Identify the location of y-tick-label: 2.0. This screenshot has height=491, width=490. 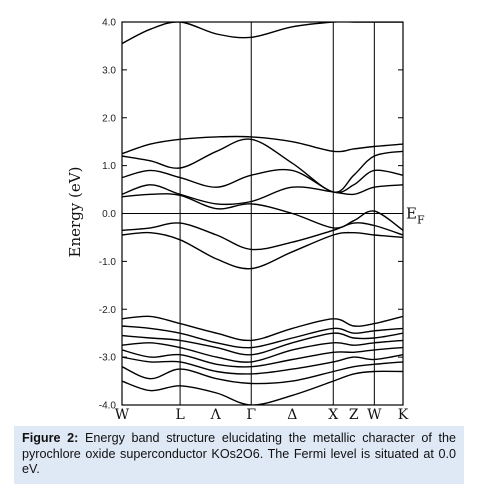
(109, 118).